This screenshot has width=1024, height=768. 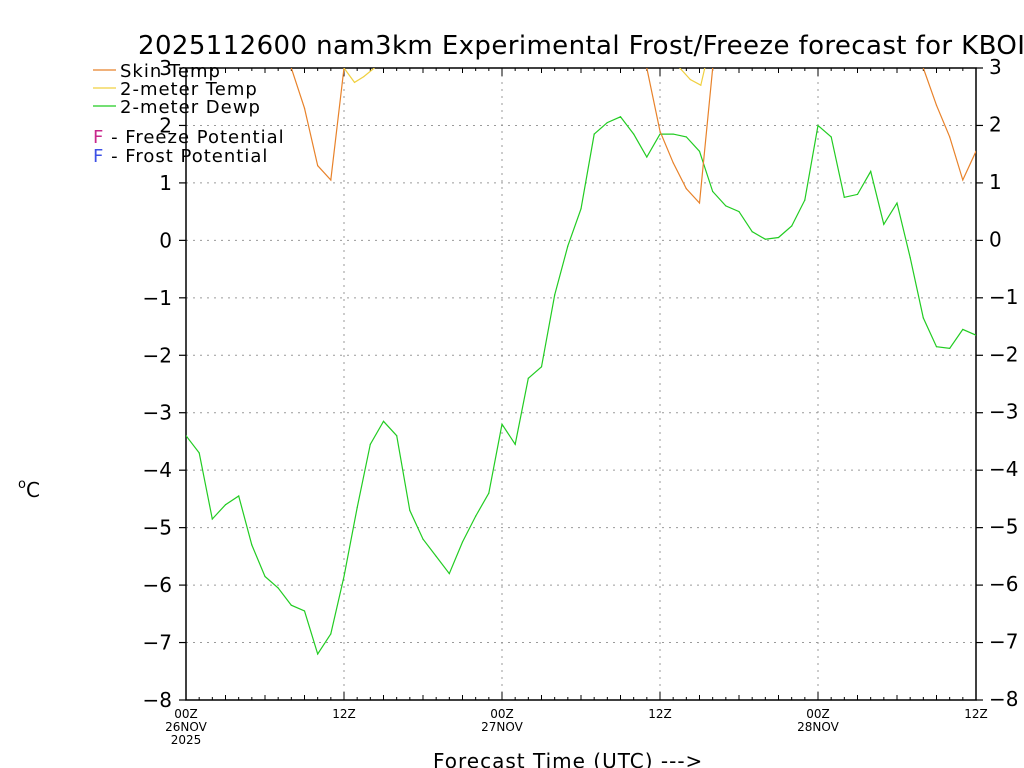 What do you see at coordinates (1003, 469) in the screenshot?
I see `y-tick-label-right: −4` at bounding box center [1003, 469].